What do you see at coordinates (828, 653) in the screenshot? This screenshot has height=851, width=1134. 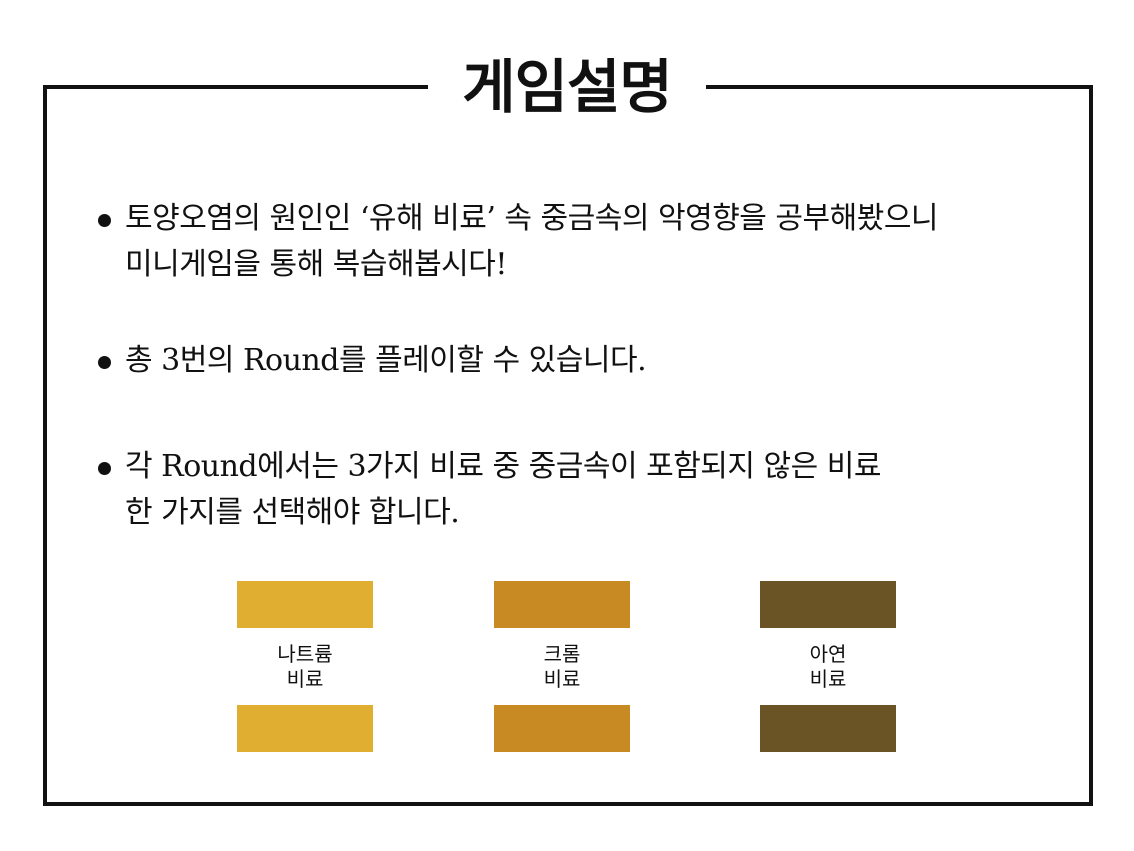 I see `fertilizer-name: 아연` at bounding box center [828, 653].